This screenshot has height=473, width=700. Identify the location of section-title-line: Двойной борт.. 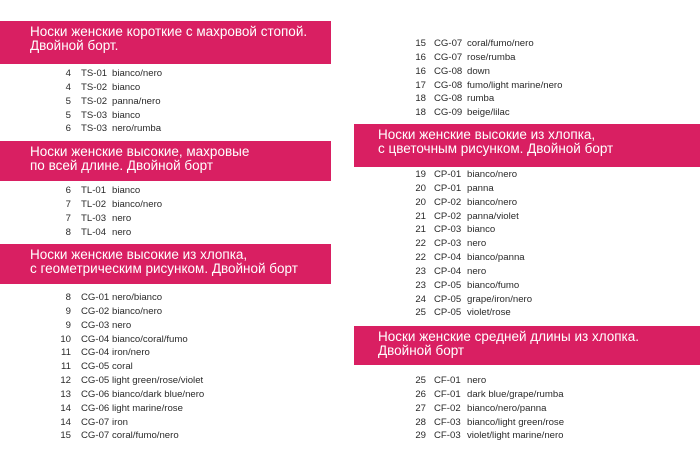
(74, 45).